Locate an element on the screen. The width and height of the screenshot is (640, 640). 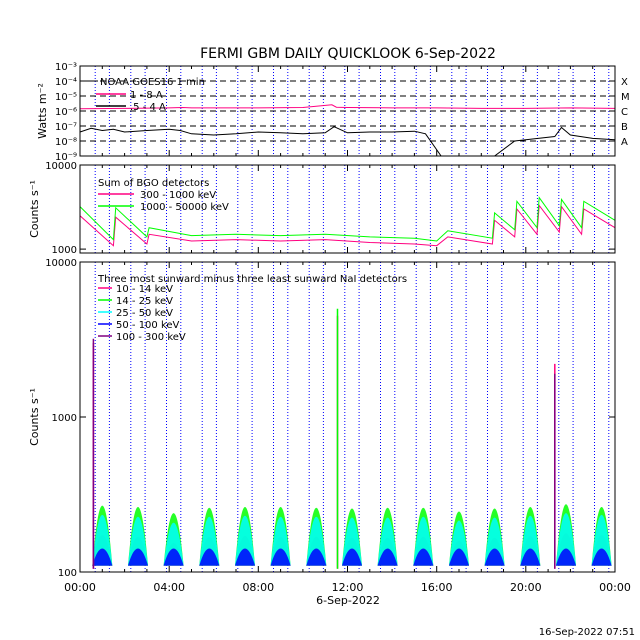
flare-class-label-a: A is located at coordinates (624, 142).